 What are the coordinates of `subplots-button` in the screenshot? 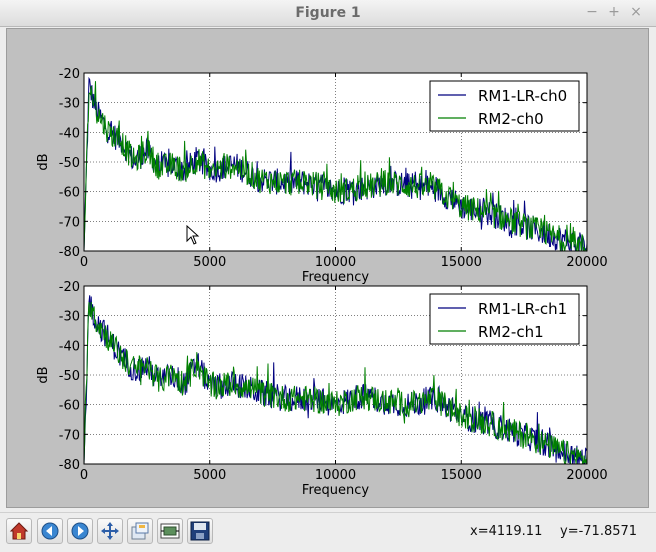 It's located at (170, 531).